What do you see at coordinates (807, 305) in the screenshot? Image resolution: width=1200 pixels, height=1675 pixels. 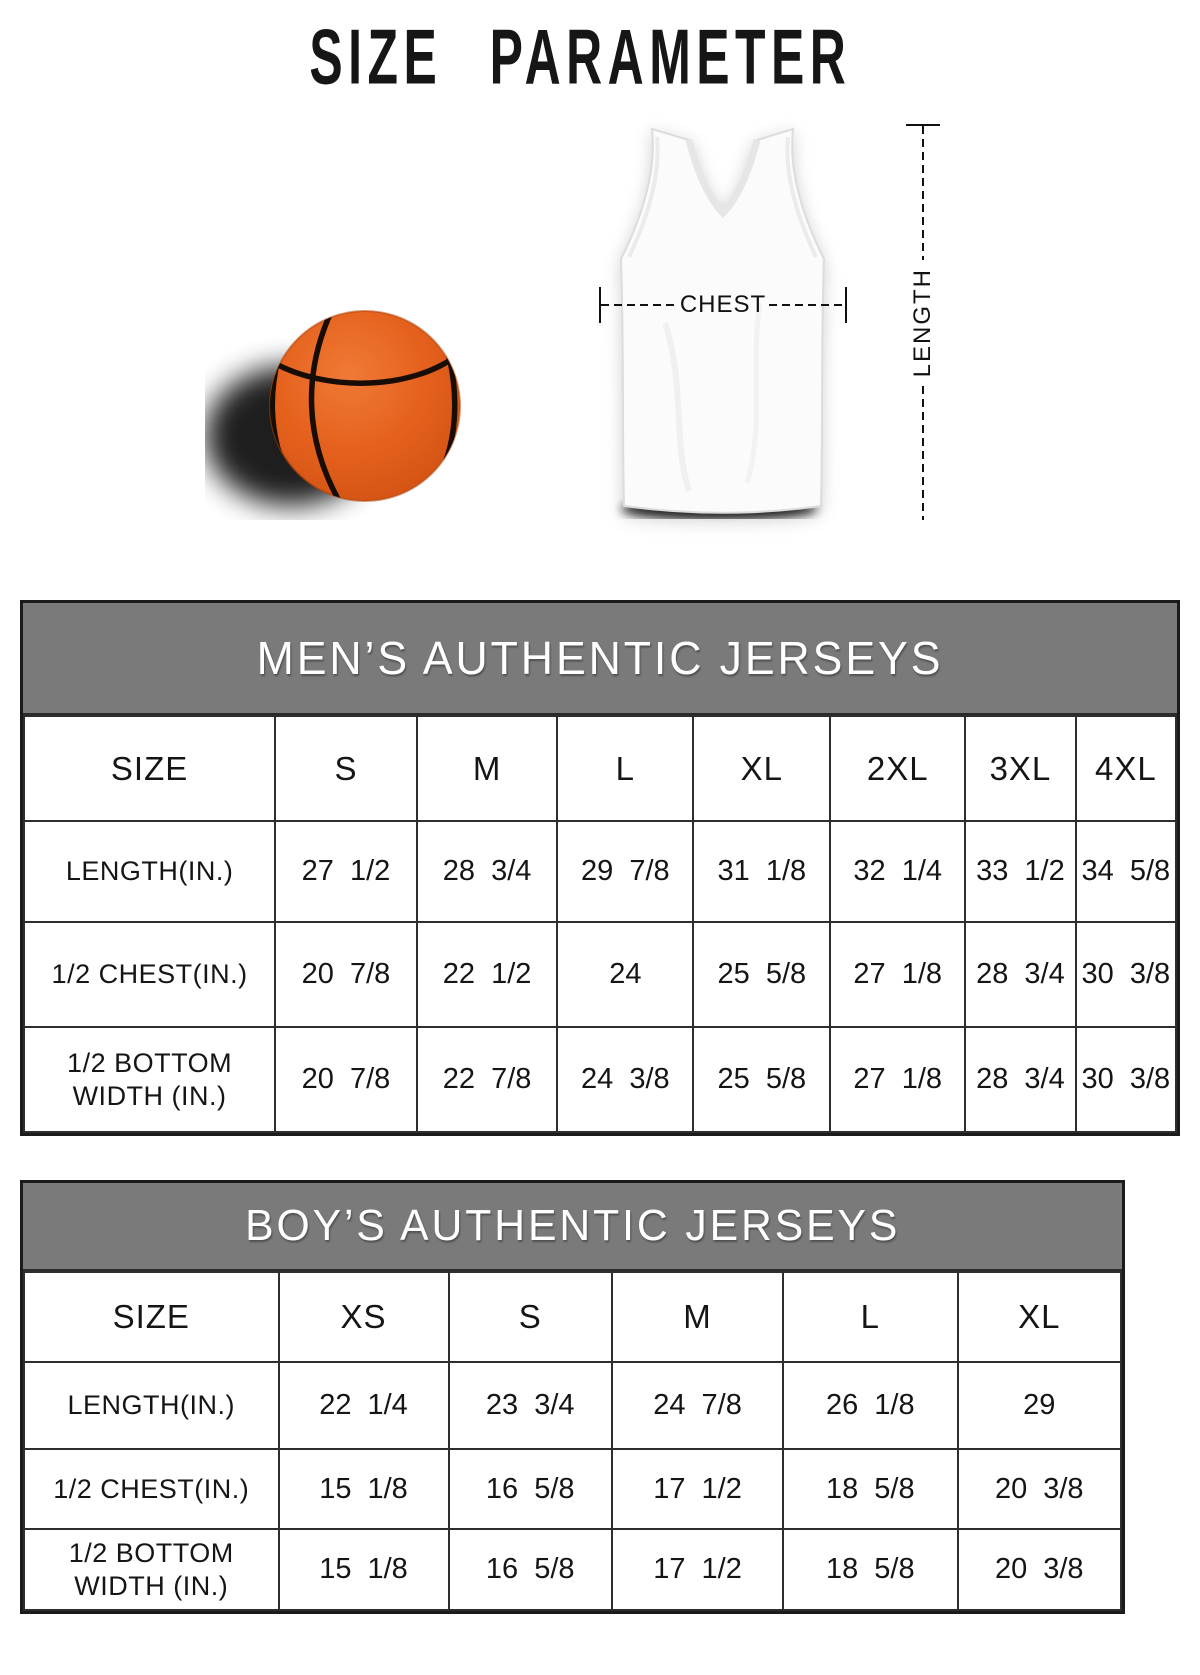 I see `chest-dash-right` at bounding box center [807, 305].